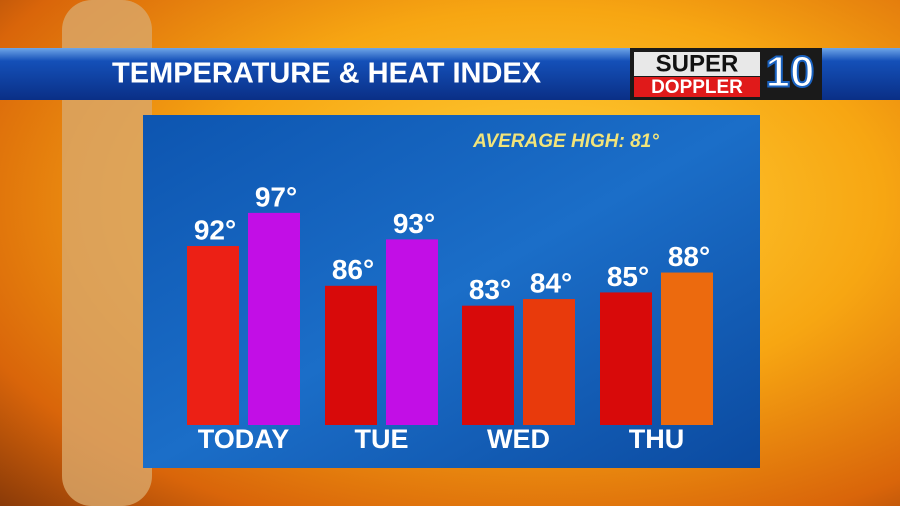 This screenshot has width=900, height=506. Describe the element at coordinates (490, 289) in the screenshot. I see `value-label: 83°` at that location.